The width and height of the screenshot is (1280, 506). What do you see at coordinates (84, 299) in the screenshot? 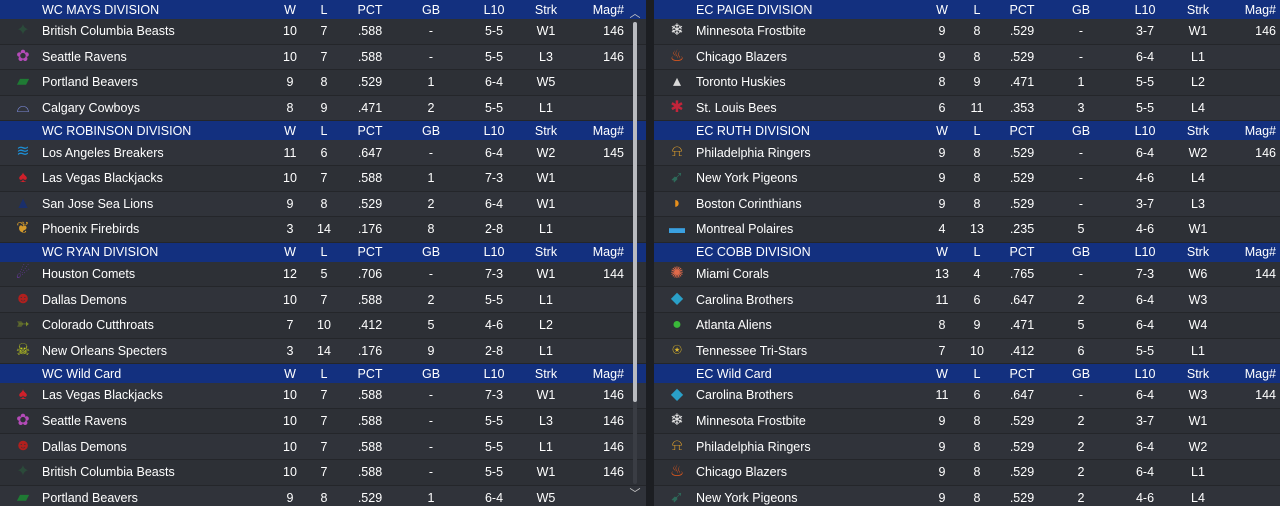
I see `team-name-link: Dallas Demons` at bounding box center [84, 299].